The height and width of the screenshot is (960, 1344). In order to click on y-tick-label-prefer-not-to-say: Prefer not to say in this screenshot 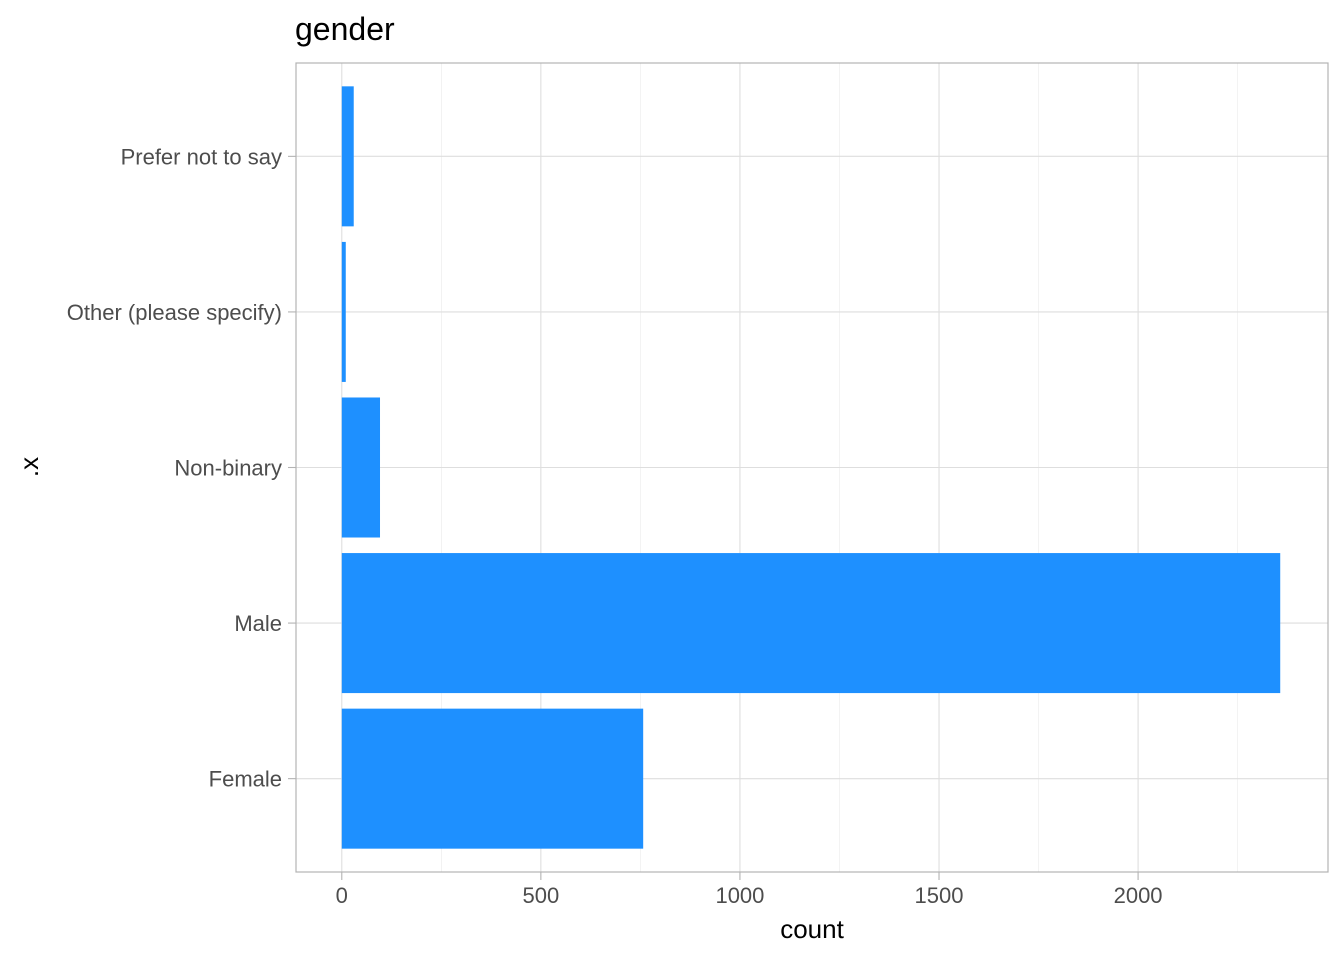, I will do `click(201, 156)`.